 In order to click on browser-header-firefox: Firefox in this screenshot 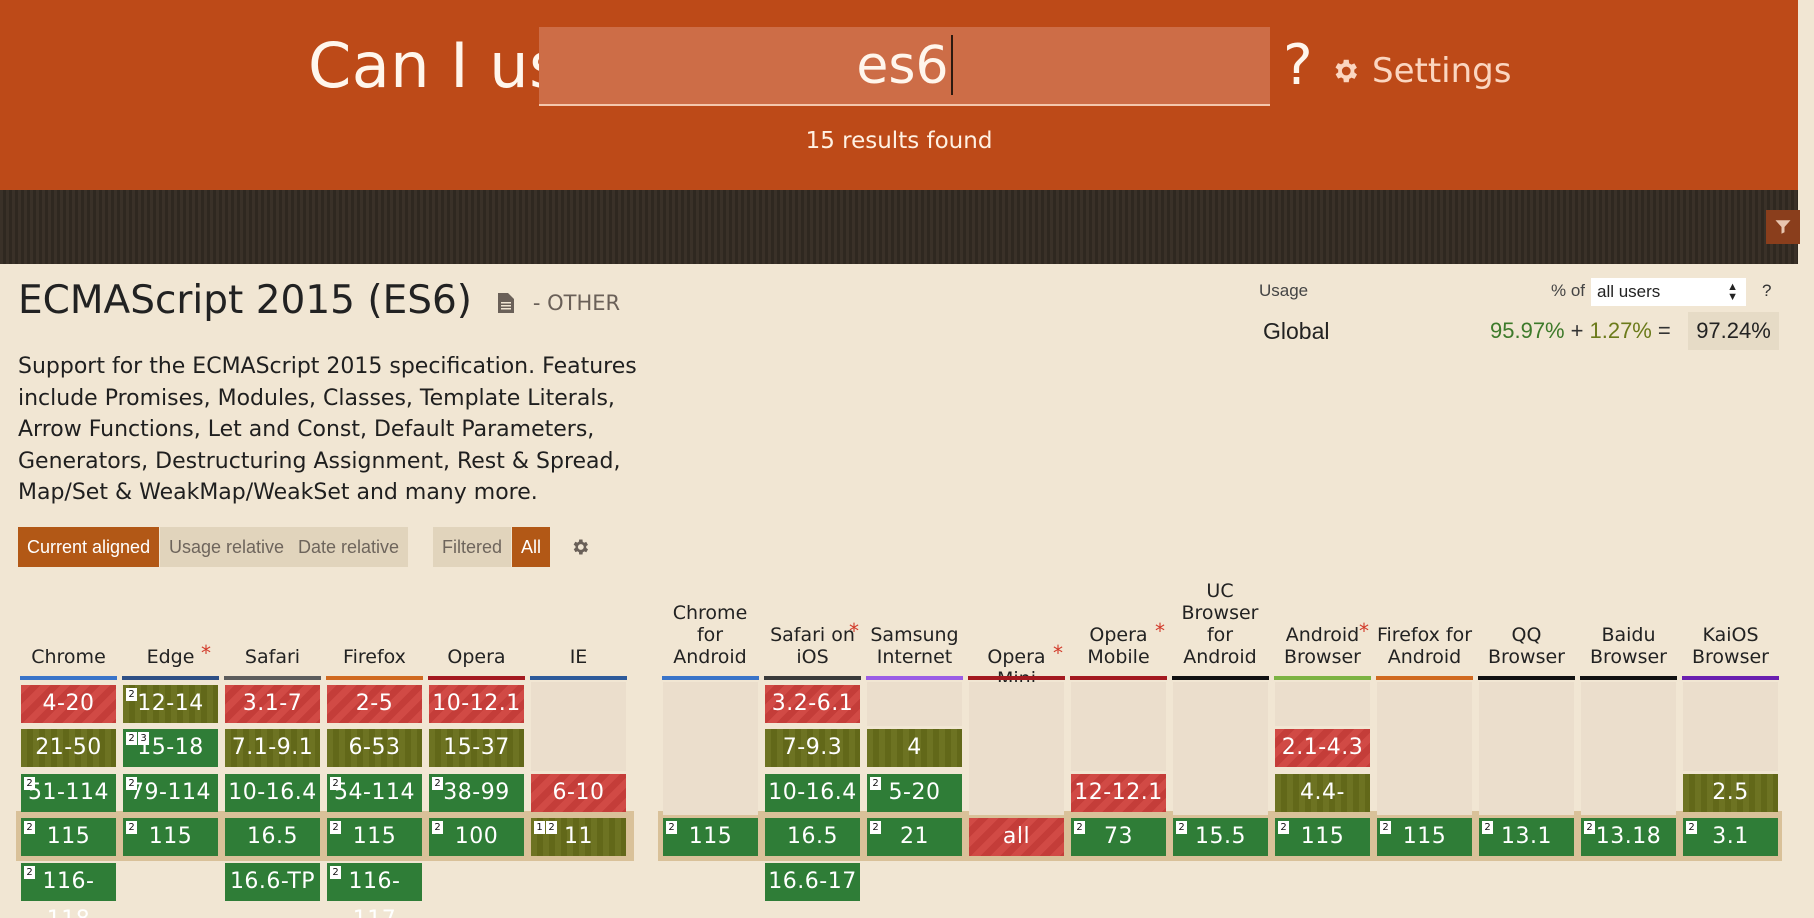, I will do `click(374, 657)`.